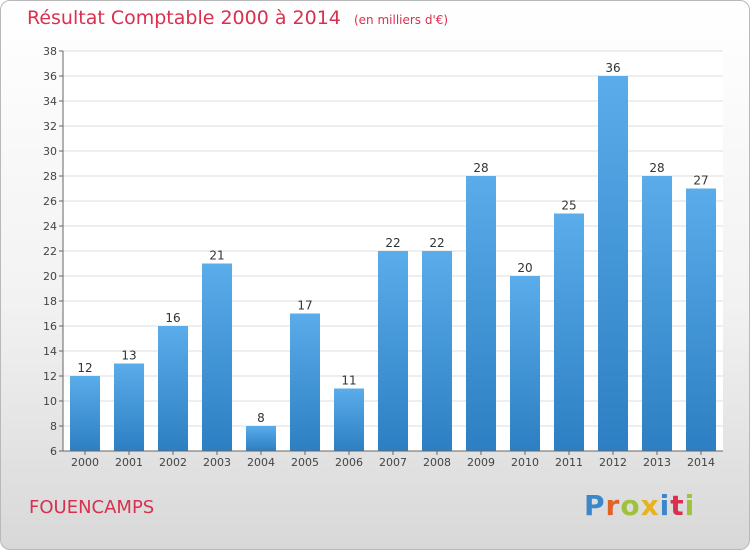 Image resolution: width=750 pixels, height=550 pixels. Describe the element at coordinates (85, 462) in the screenshot. I see `x-tick-label: 2000` at that location.